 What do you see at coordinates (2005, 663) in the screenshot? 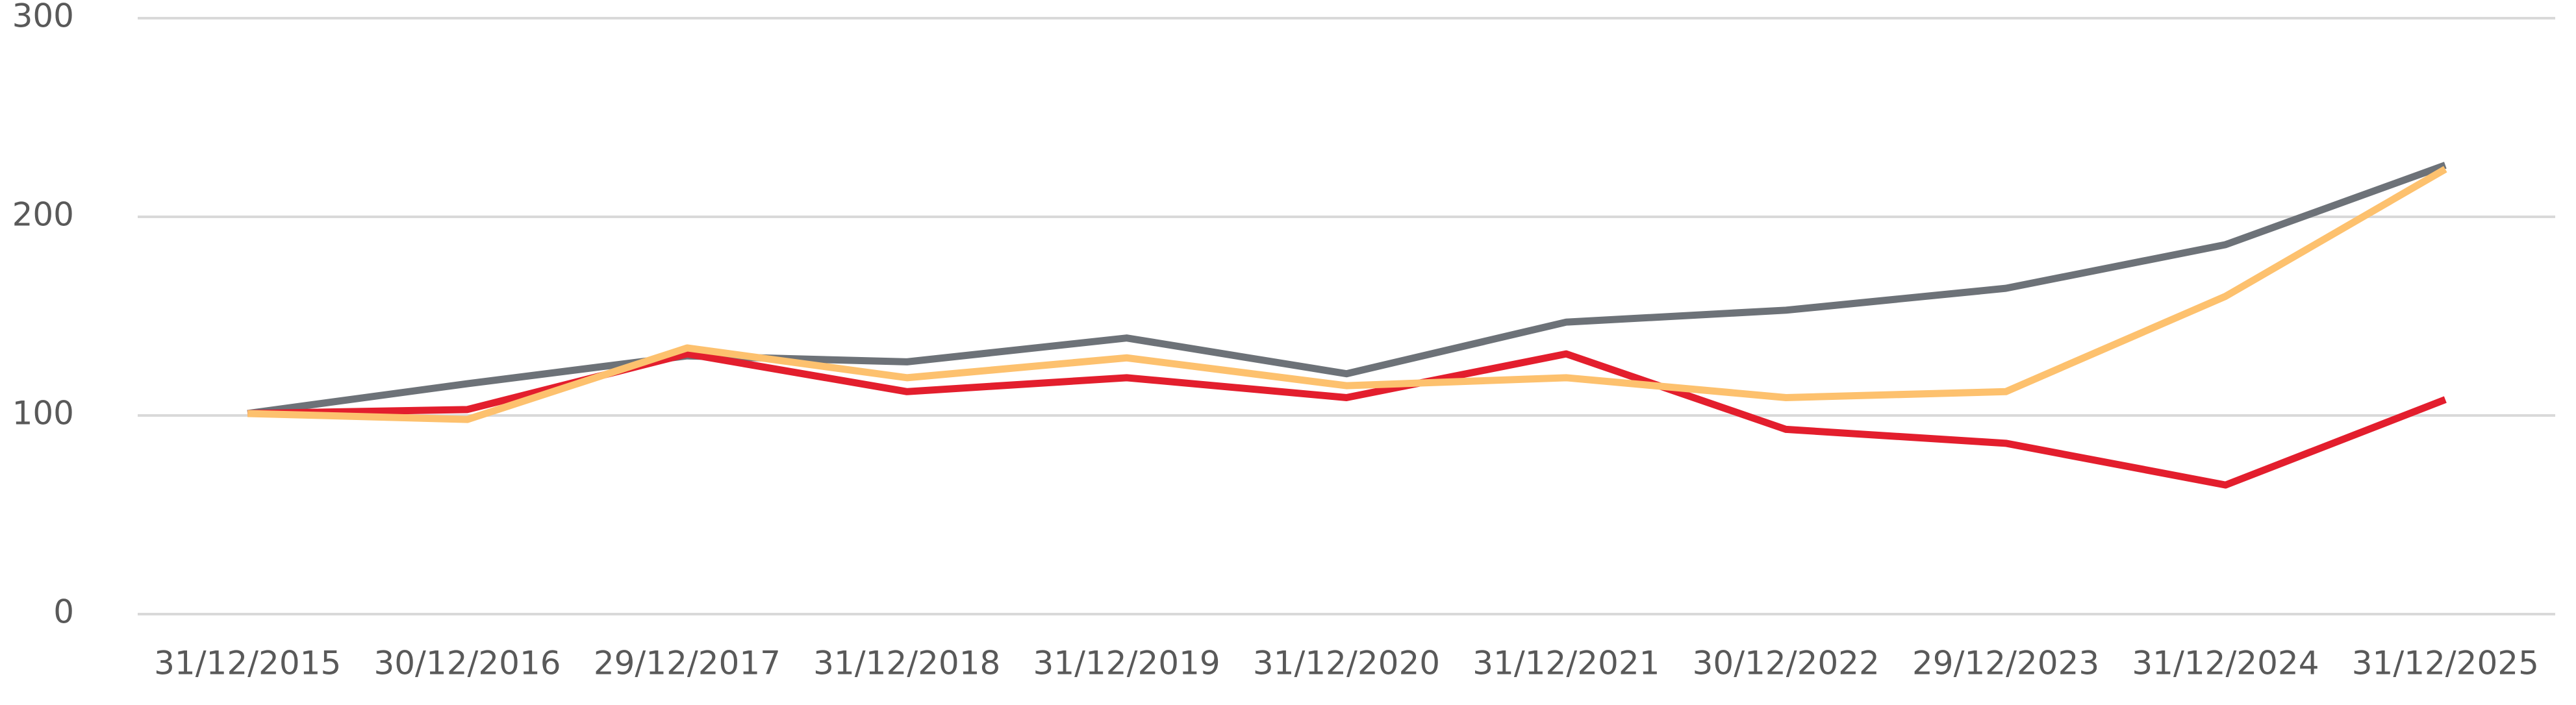
I see `x-tick-label: 29/12/2023` at bounding box center [2005, 663].